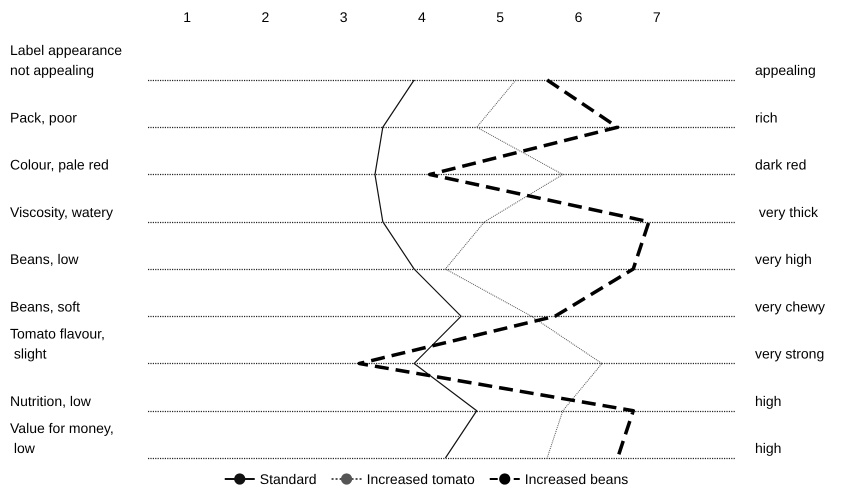  What do you see at coordinates (766, 117) in the screenshot?
I see `y2-tick-label: rich` at bounding box center [766, 117].